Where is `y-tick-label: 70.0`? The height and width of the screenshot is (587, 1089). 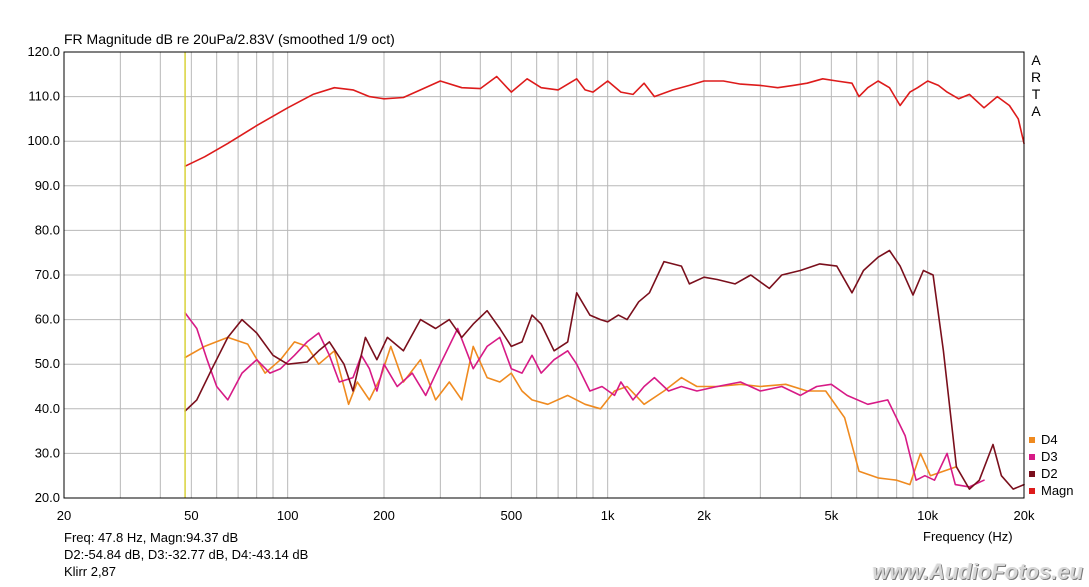 y-tick-label: 70.0 is located at coordinates (47, 274).